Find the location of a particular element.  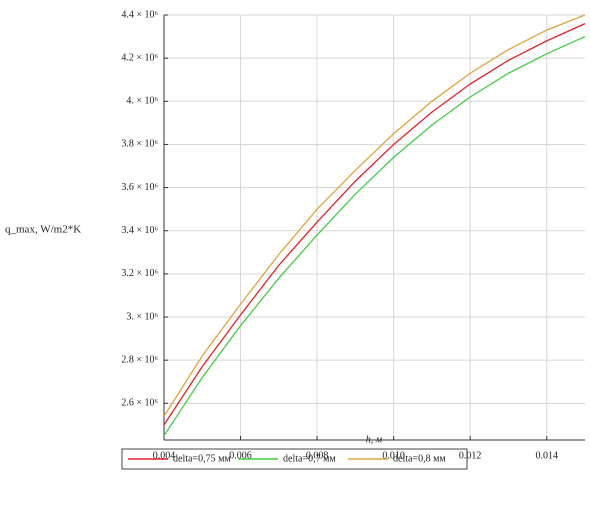

legend-label: delta=0,8 мм is located at coordinates (419, 458).